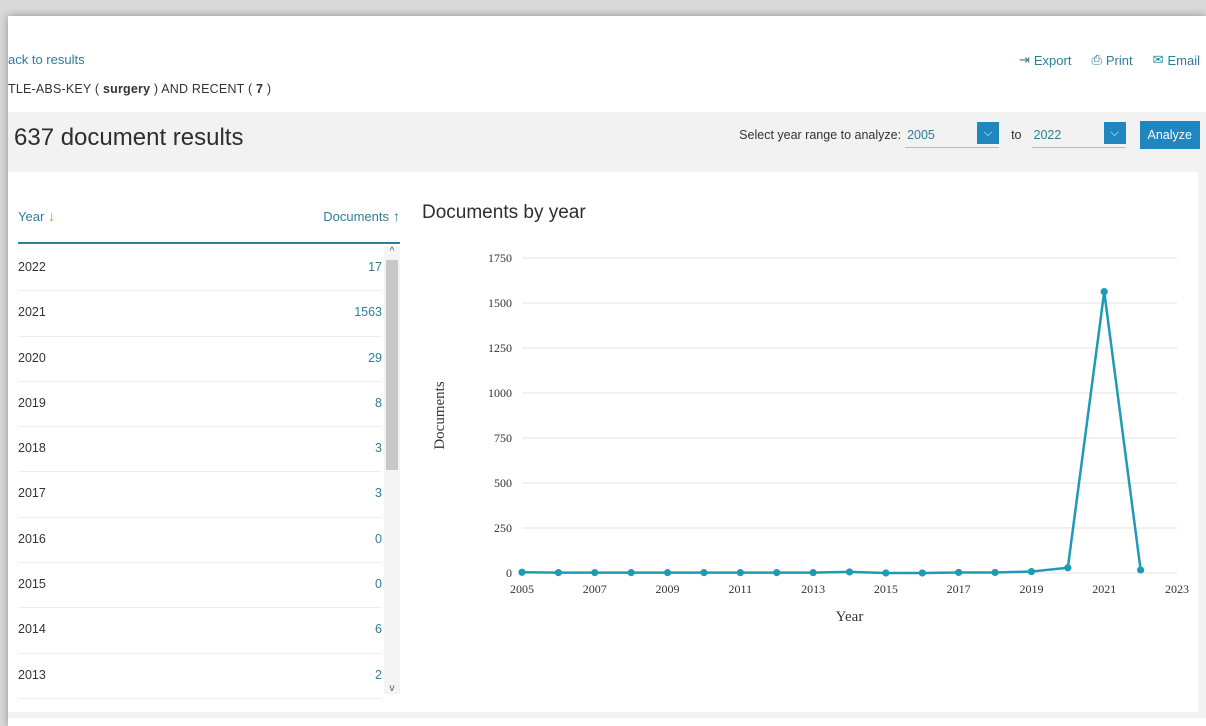  I want to click on from-year-select: 2005 ⌵, so click(952, 135).